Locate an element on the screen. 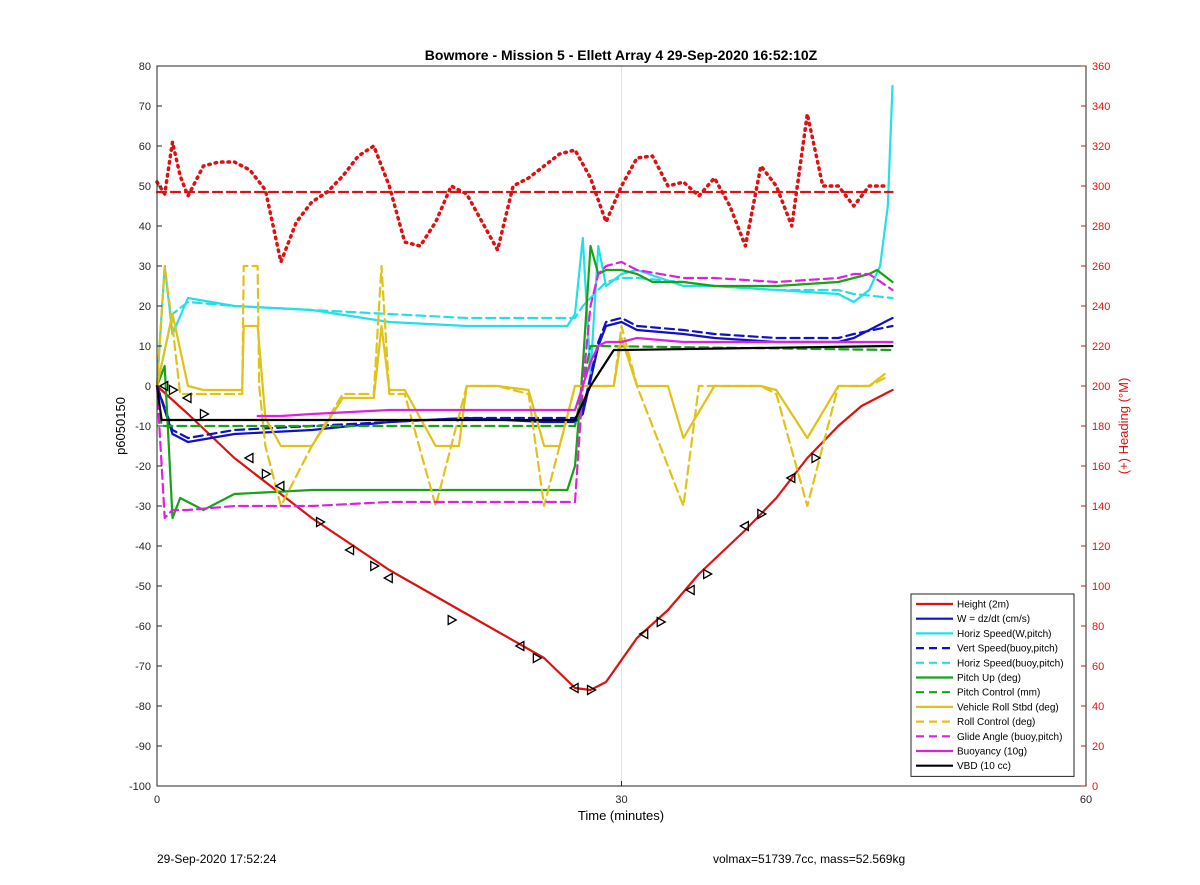 The height and width of the screenshot is (885, 1200). y2-tick-label: 280 is located at coordinates (1101, 227).